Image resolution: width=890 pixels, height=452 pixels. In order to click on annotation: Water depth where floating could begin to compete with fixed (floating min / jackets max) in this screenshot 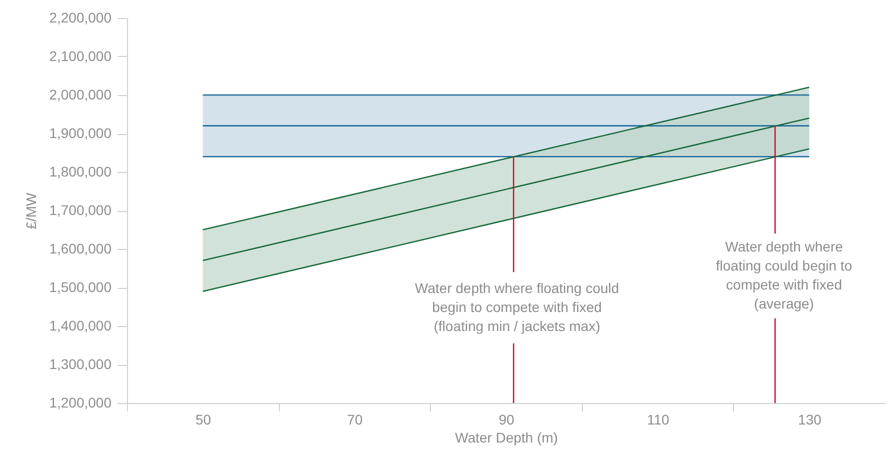, I will do `click(517, 307)`.